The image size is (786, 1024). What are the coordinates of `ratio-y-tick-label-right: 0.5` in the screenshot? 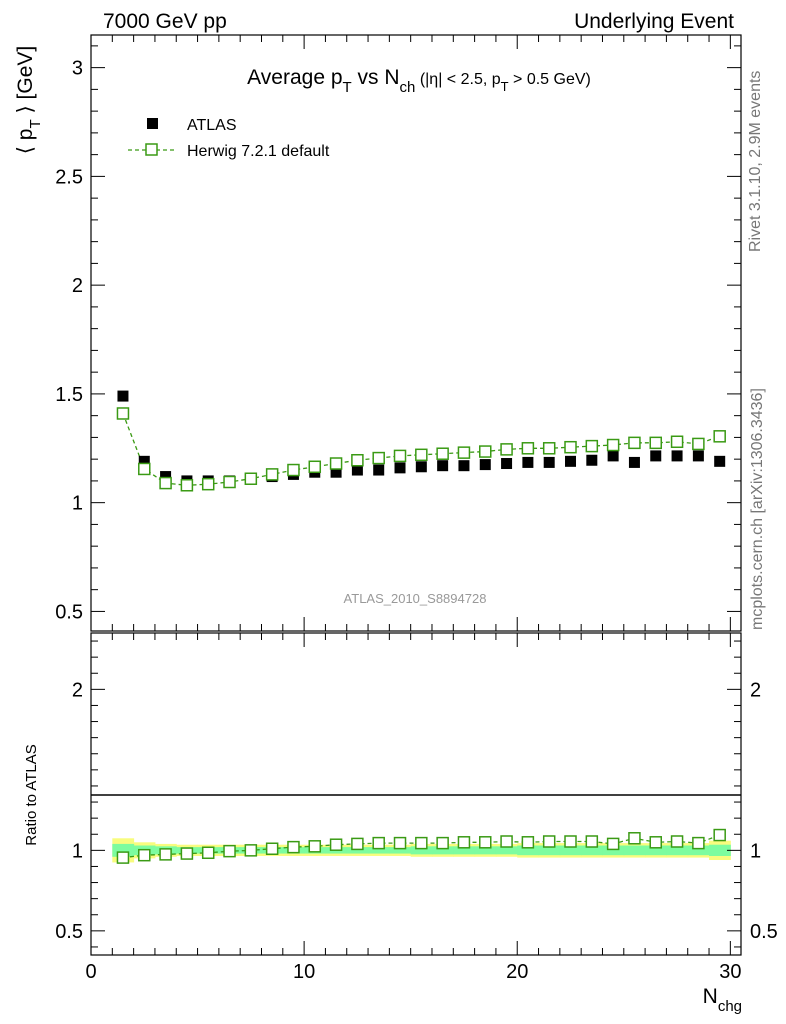 It's located at (764, 932).